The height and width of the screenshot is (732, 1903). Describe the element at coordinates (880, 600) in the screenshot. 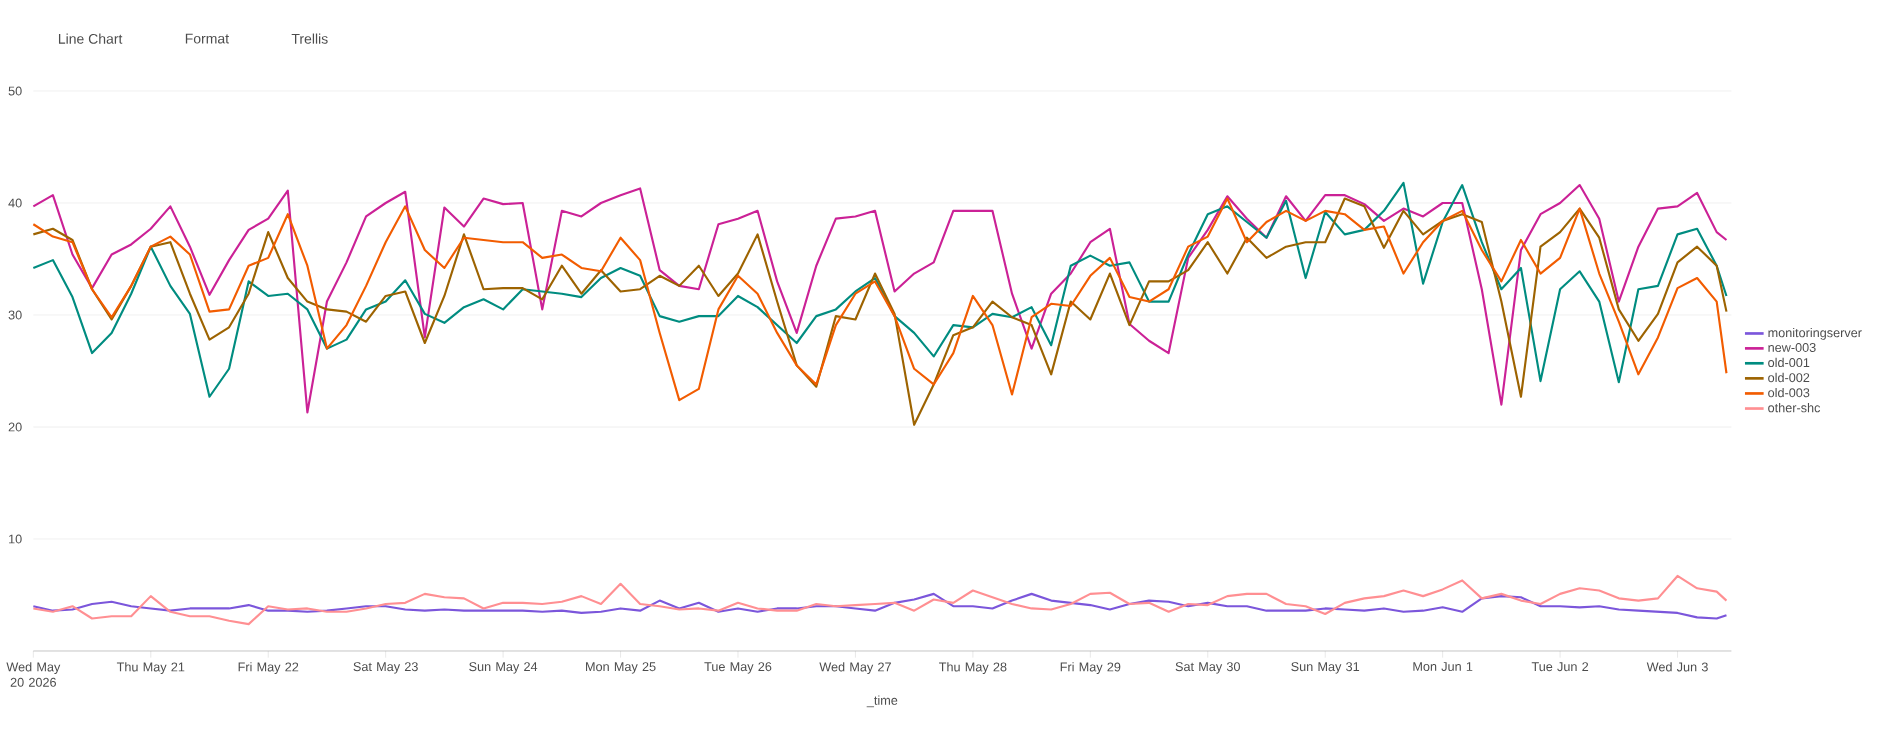

I see `line-series` at that location.